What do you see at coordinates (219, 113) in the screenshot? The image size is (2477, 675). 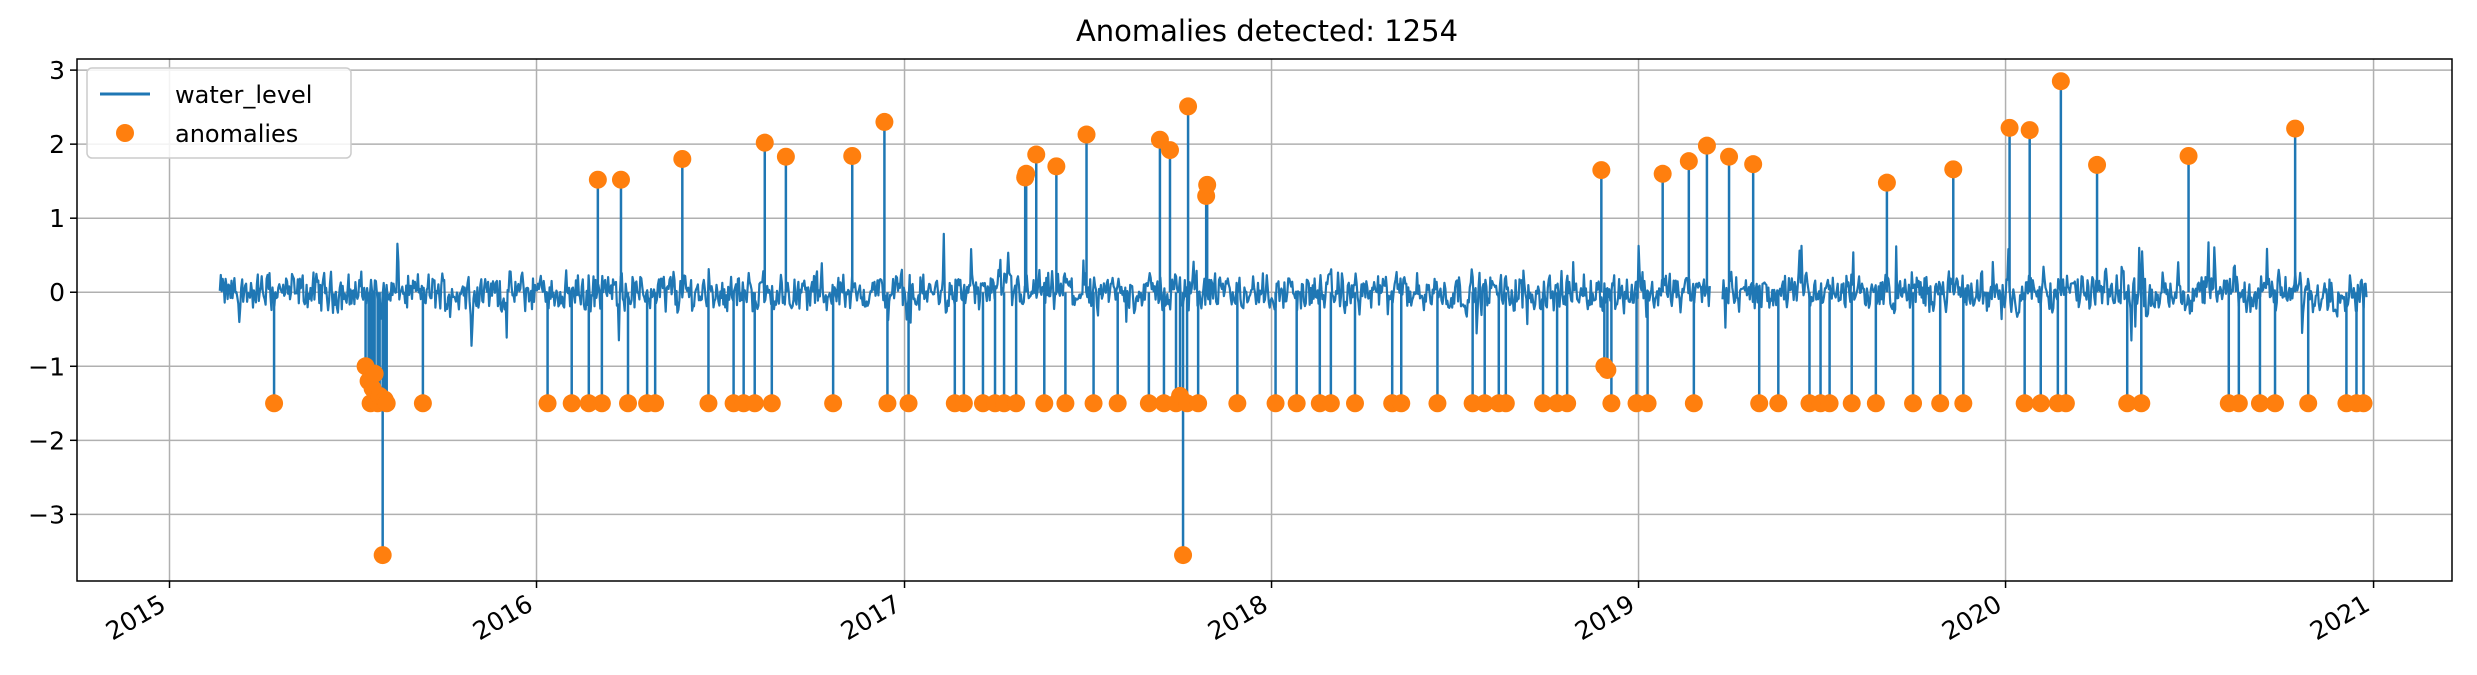 I see `legend-box` at bounding box center [219, 113].